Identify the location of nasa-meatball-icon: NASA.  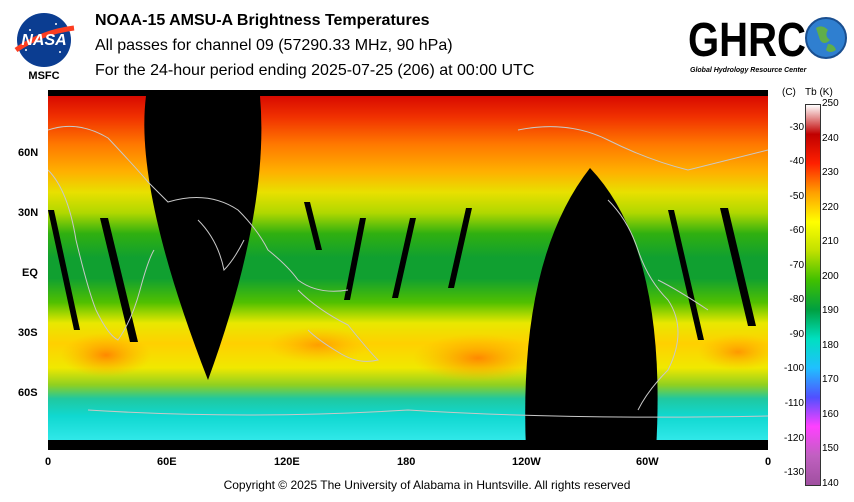
(44, 40).